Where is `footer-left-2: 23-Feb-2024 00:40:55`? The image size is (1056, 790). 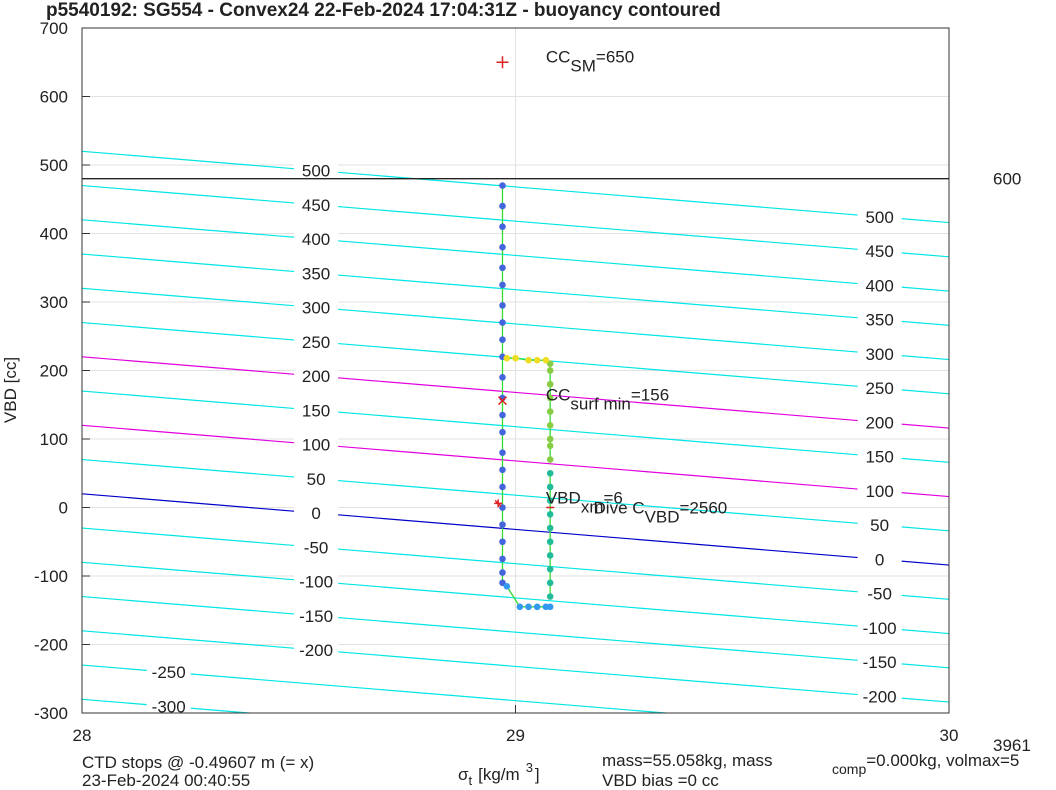 footer-left-2: 23-Feb-2024 00:40:55 is located at coordinates (166, 780).